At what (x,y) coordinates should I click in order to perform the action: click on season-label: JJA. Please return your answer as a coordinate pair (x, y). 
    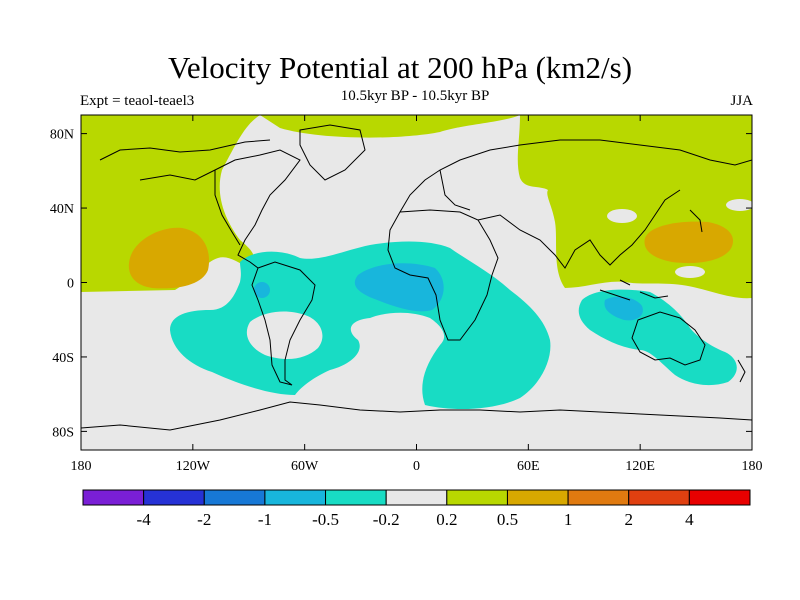
    Looking at the image, I should click on (741, 101).